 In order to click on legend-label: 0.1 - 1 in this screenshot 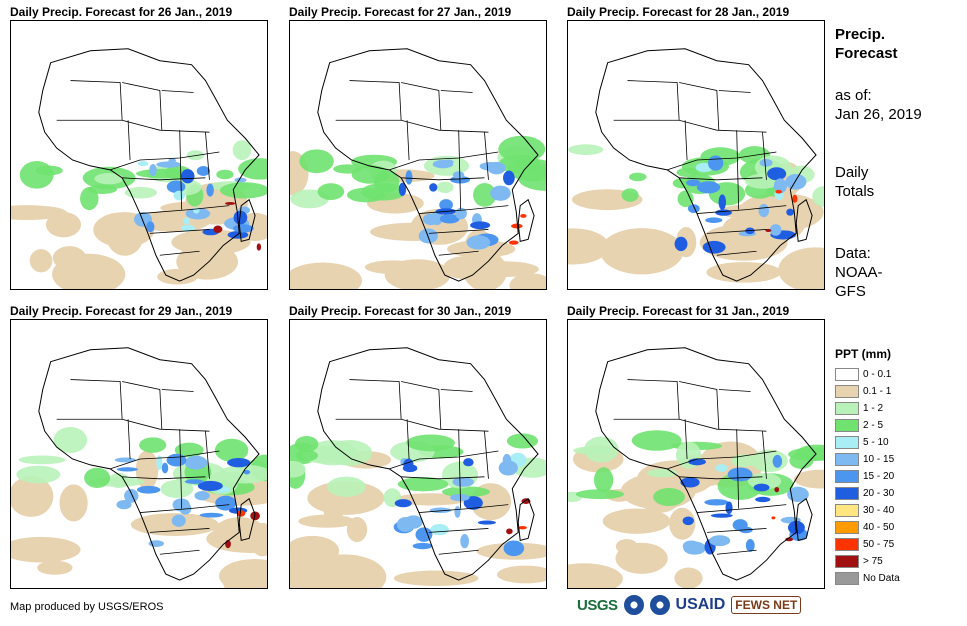, I will do `click(877, 391)`.